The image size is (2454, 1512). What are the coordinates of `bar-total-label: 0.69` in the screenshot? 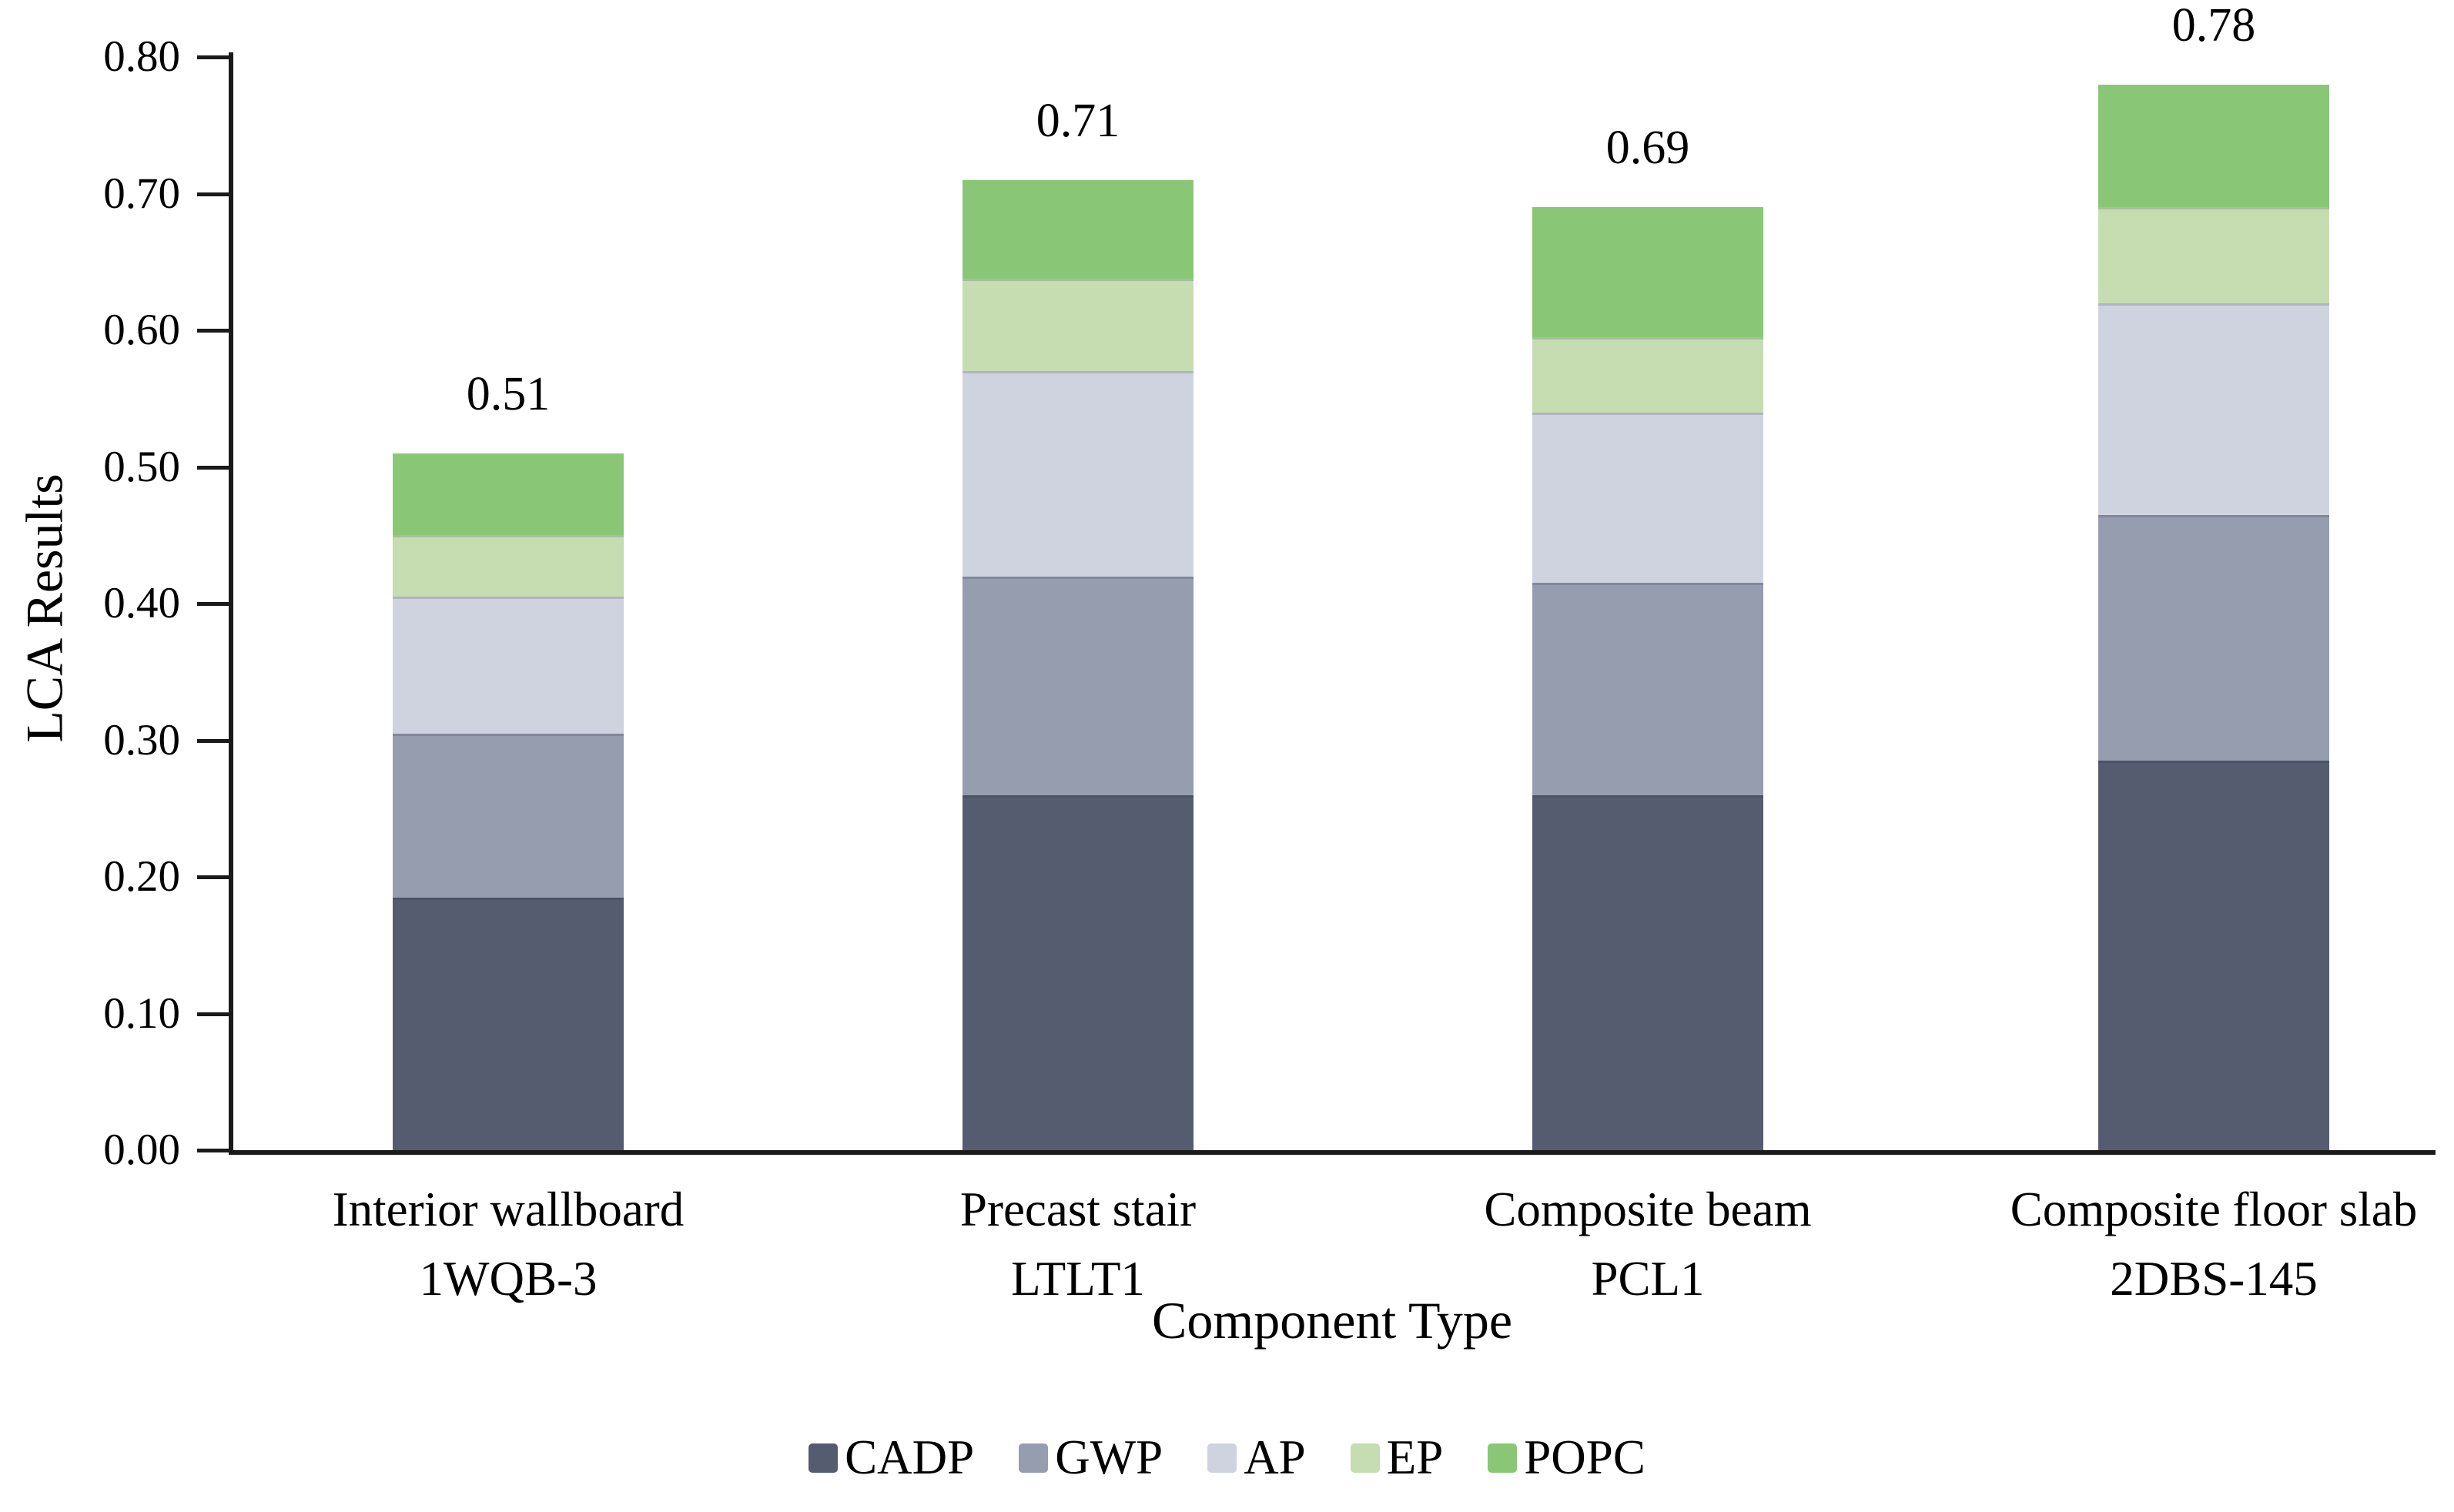 It's located at (1647, 148).